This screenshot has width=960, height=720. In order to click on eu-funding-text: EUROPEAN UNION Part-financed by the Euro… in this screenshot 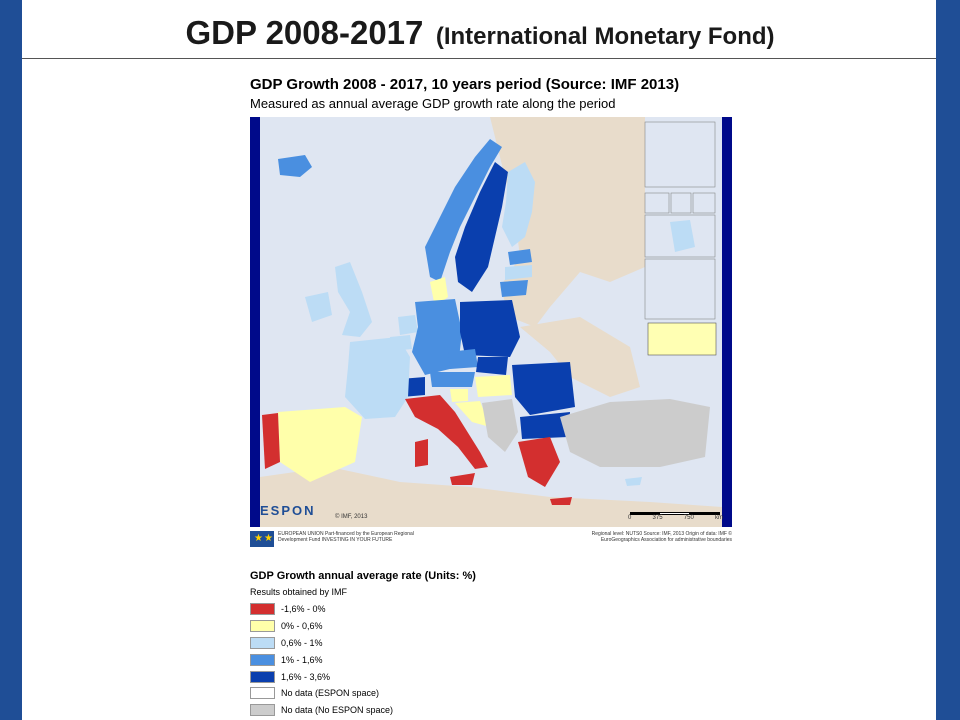, I will do `click(346, 537)`.